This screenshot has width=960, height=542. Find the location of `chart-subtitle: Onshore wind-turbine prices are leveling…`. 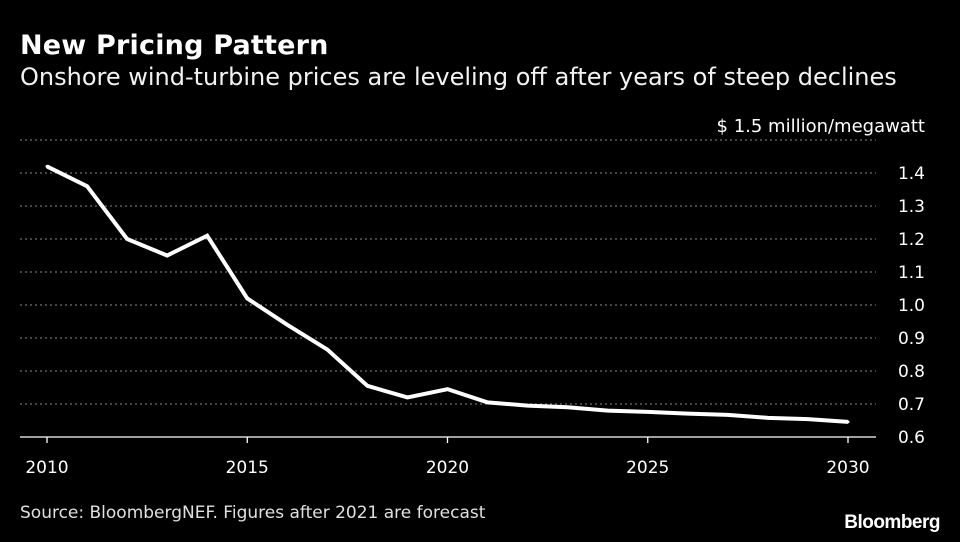

chart-subtitle: Onshore wind-turbine prices are leveling… is located at coordinates (458, 77).